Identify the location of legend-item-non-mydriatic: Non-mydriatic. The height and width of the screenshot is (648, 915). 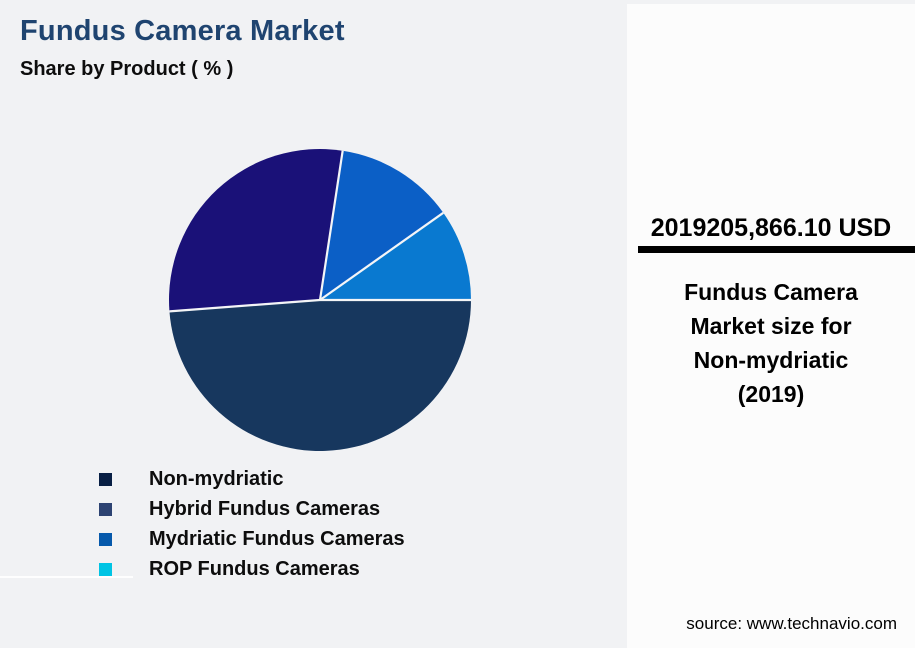
(252, 479).